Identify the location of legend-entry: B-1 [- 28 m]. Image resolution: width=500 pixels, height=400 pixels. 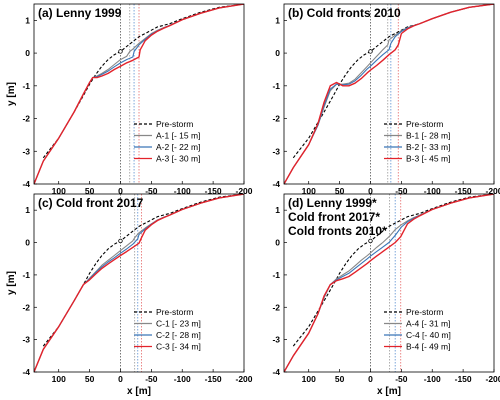
(428, 136).